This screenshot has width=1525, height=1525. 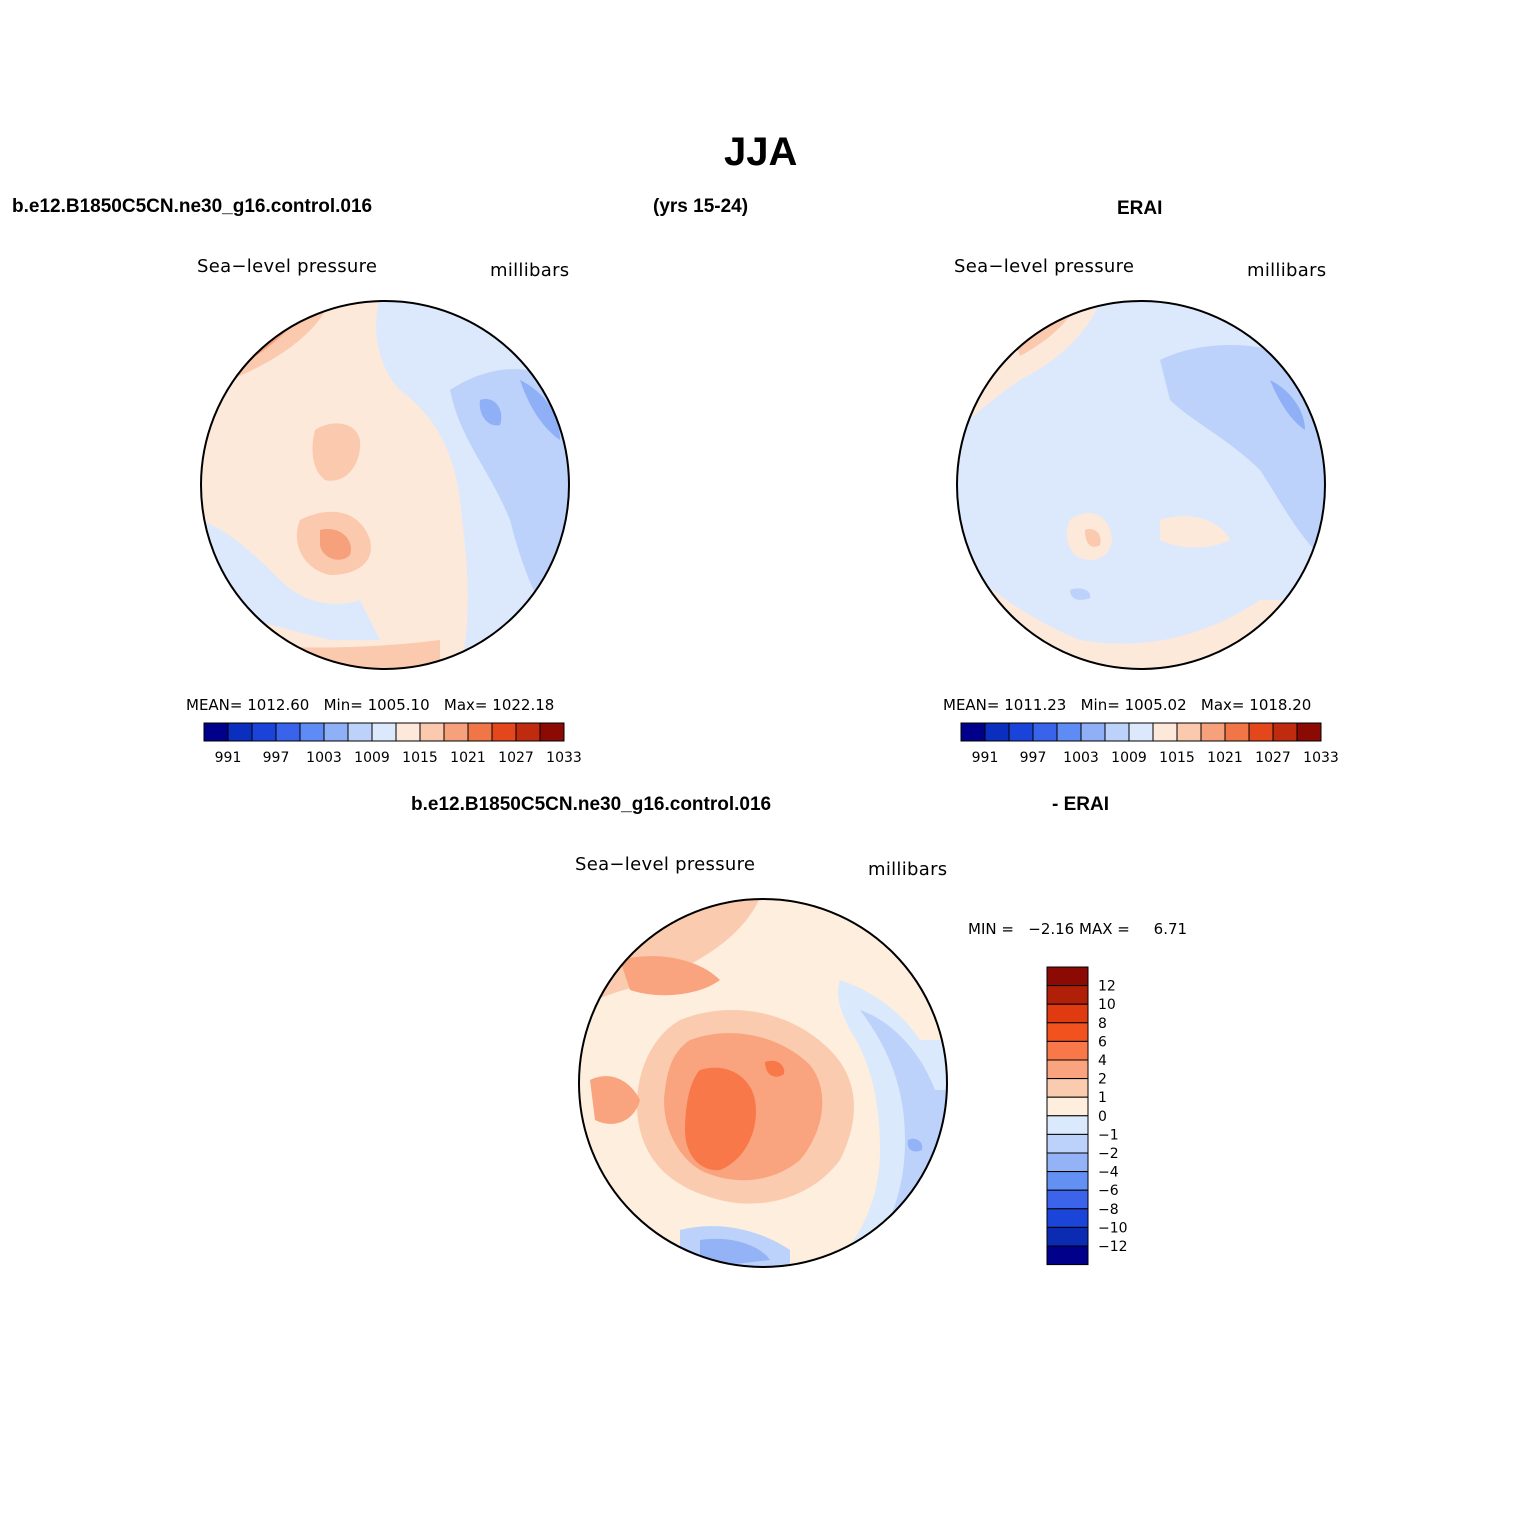 What do you see at coordinates (420, 758) in the screenshot?
I see `model-colorbar-tick: 1015` at bounding box center [420, 758].